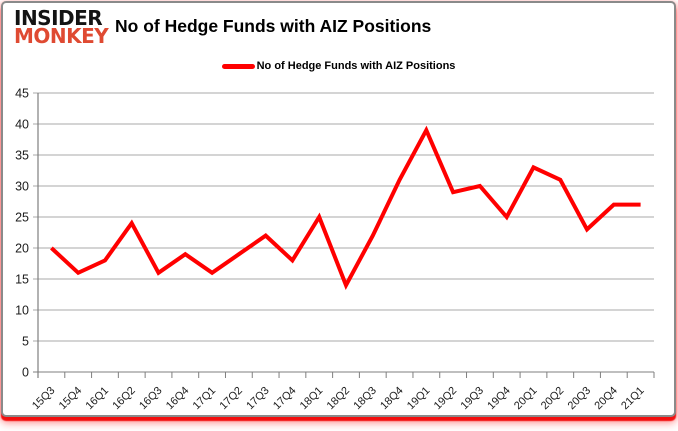 The width and height of the screenshot is (678, 431). Describe the element at coordinates (22, 94) in the screenshot. I see `y-axis-label: 45` at that location.